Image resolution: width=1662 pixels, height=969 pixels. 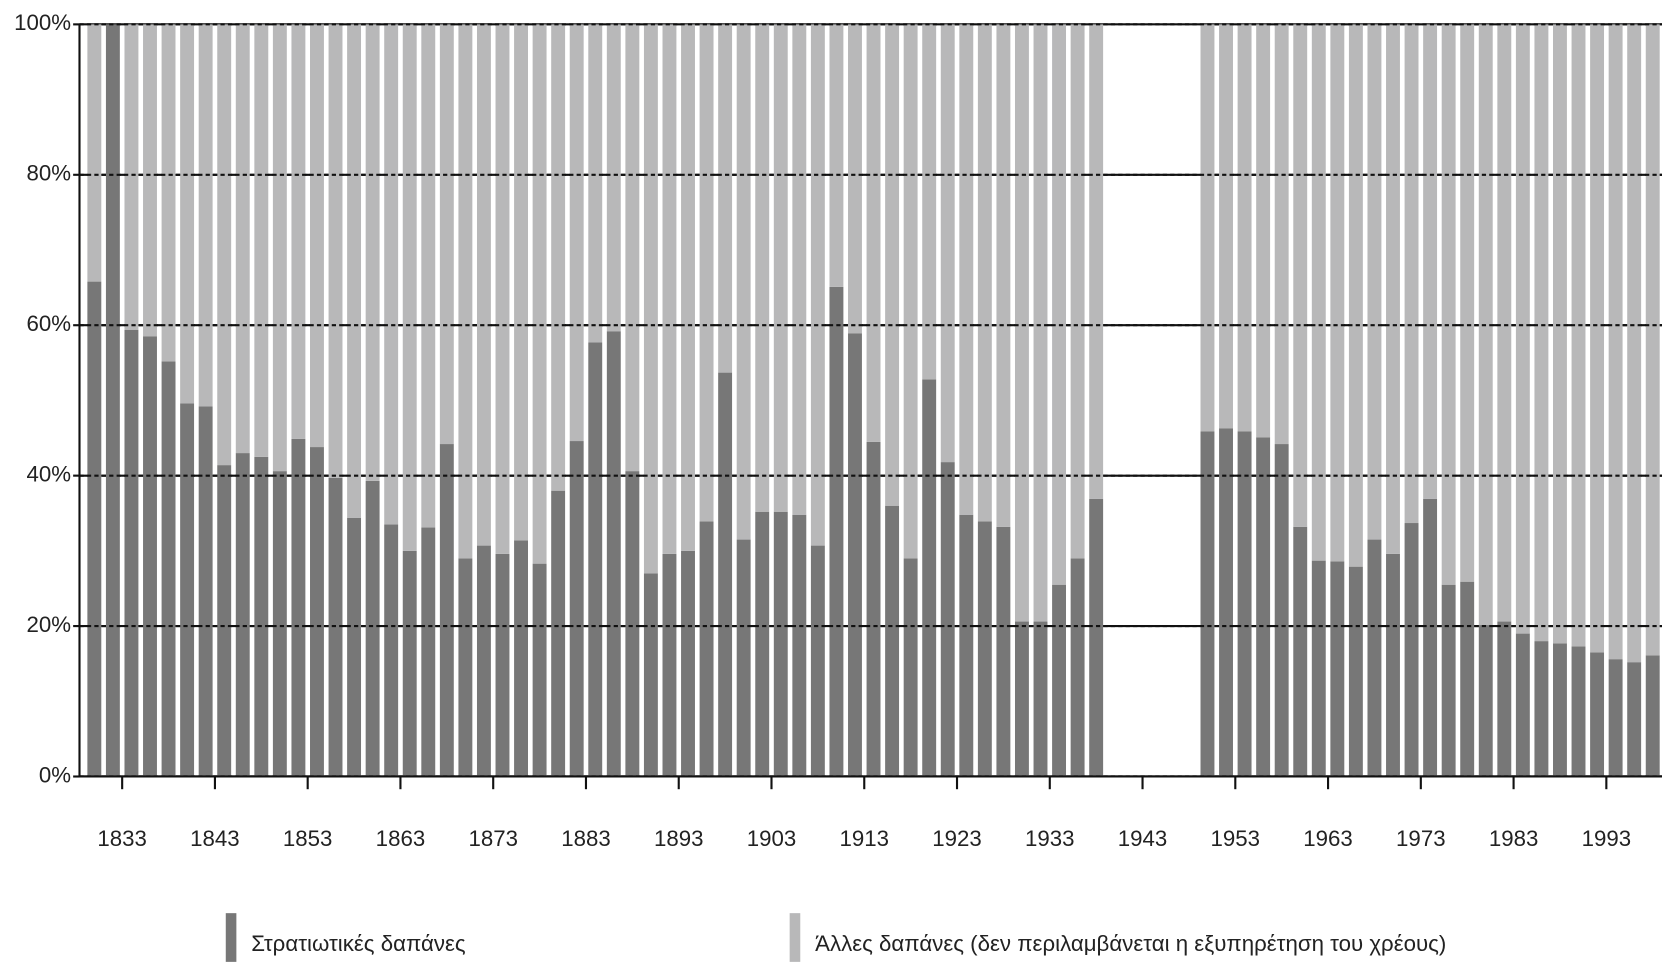 I want to click on x-tick-label: 1883, so click(x=586, y=838).